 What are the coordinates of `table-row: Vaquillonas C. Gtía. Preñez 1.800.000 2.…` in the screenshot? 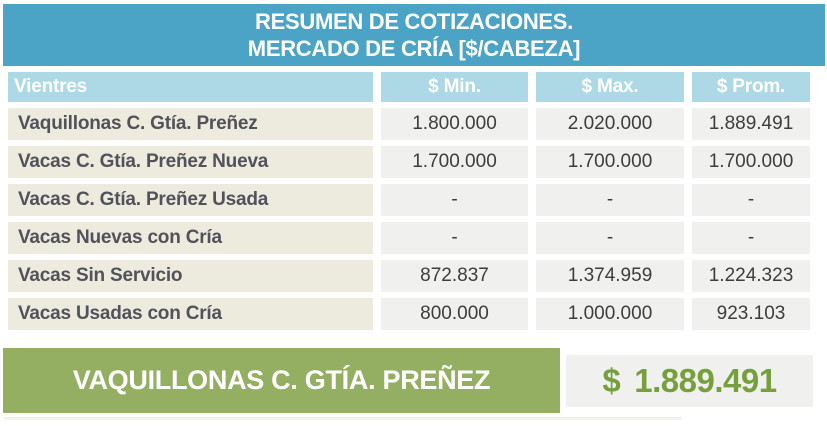 It's located at (409, 124).